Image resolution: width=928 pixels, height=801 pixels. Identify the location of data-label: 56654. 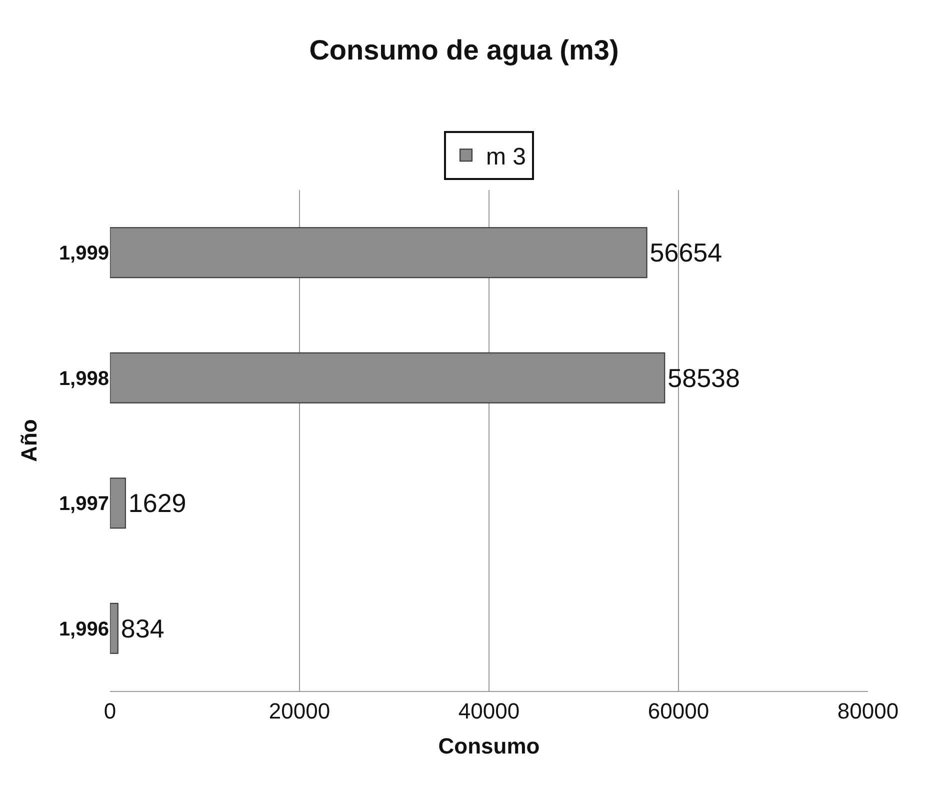
(686, 253).